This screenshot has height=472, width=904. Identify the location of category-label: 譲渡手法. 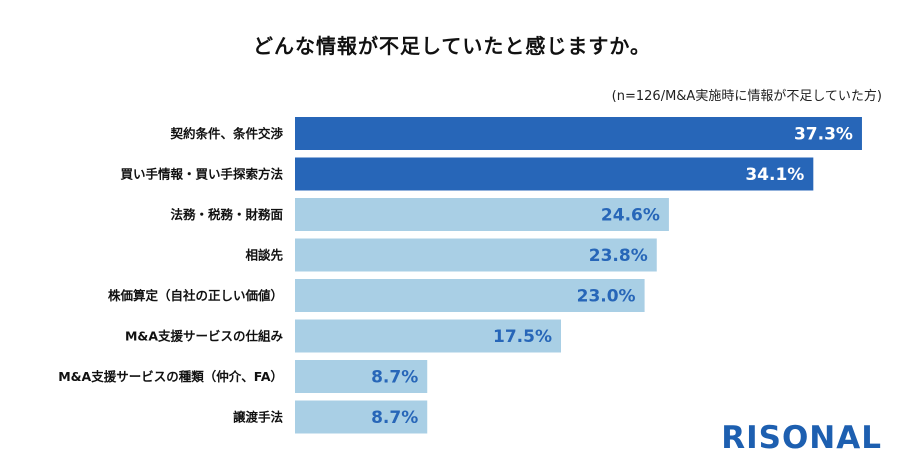
(258, 417).